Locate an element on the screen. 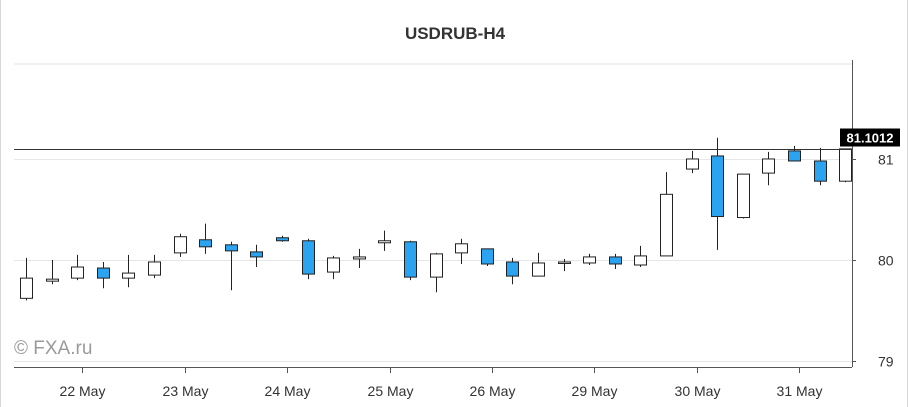 The image size is (908, 407). y-axis: 79 80 81 is located at coordinates (873, 215).